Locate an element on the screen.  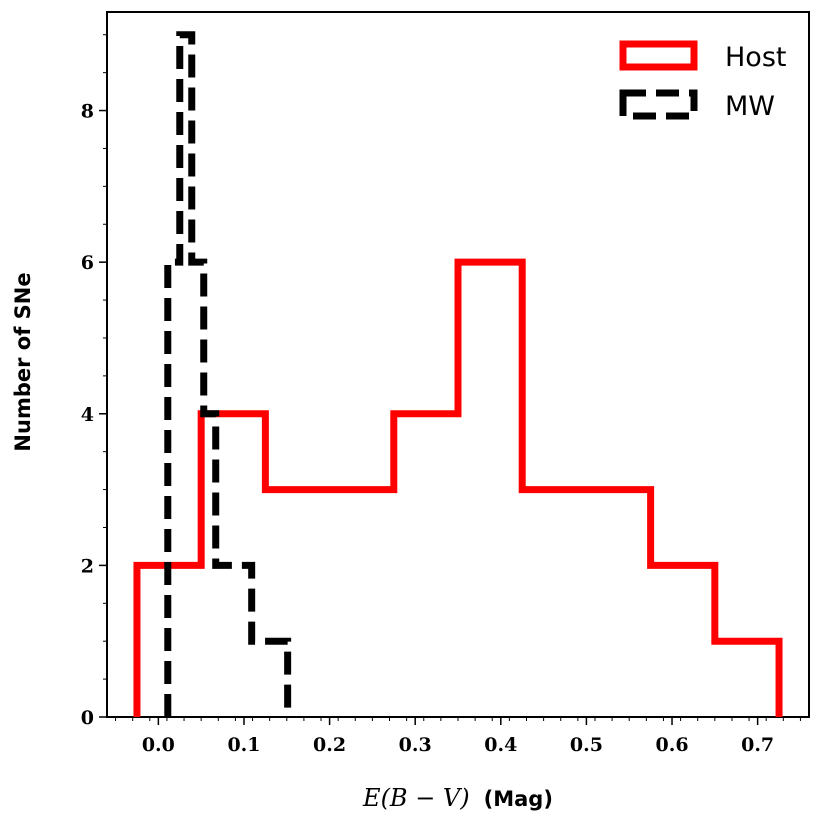
legend-host-swatch is located at coordinates (658, 55).